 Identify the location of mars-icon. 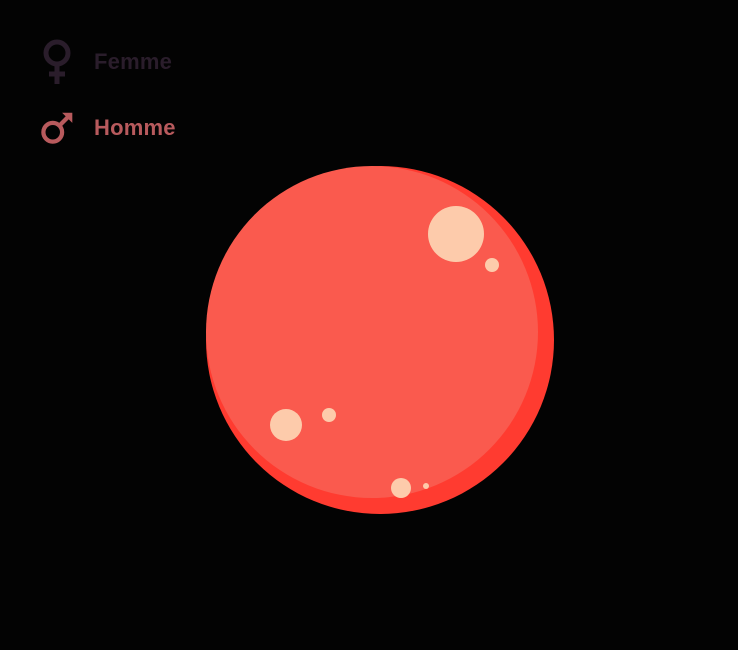
(57, 128).